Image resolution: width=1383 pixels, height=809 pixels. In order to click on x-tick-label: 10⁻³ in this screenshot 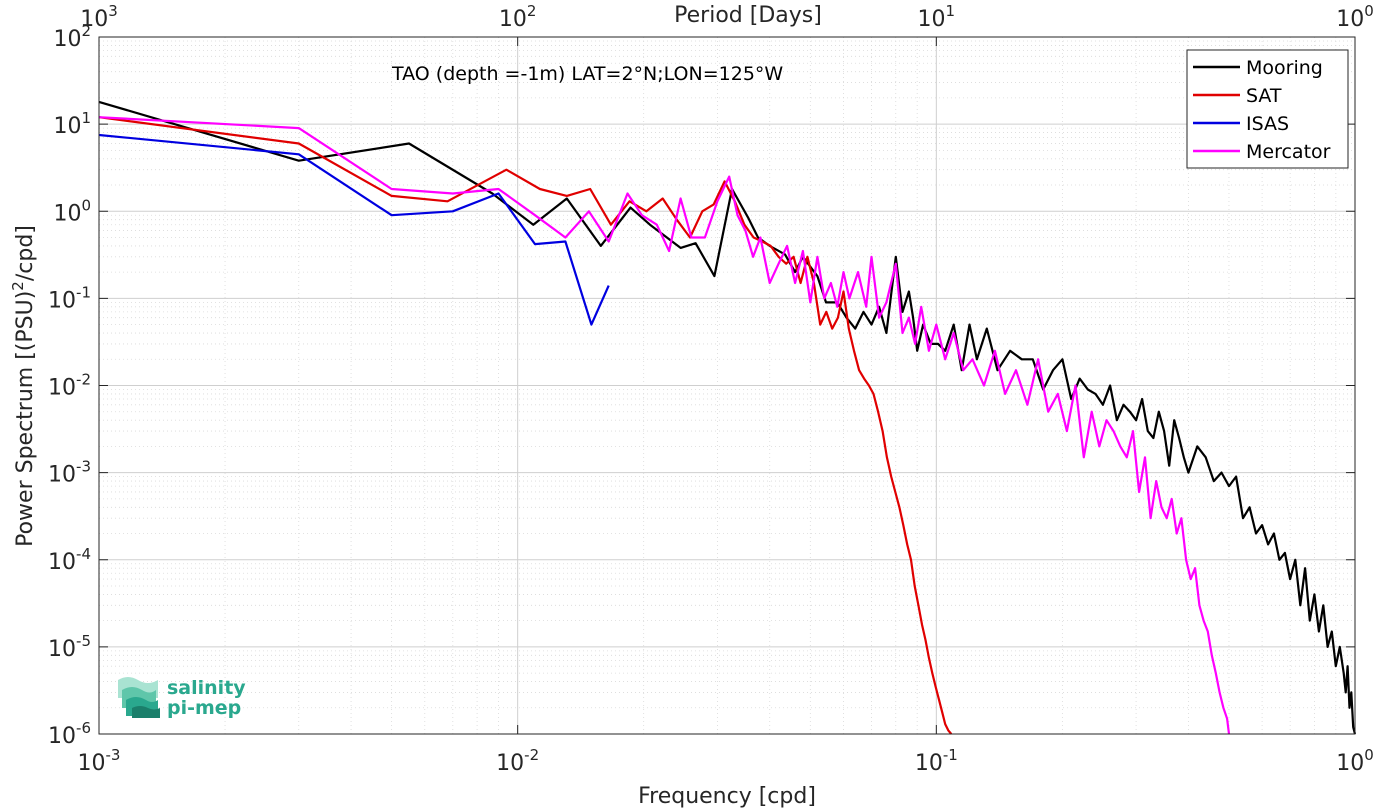, I will do `click(99, 761)`.